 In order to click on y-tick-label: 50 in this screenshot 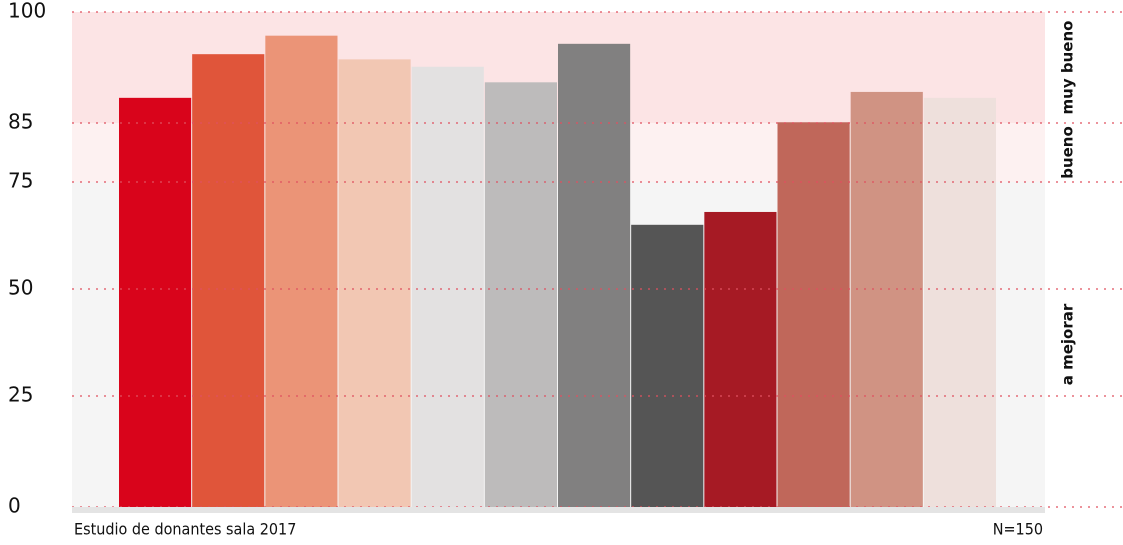, I will do `click(20, 288)`.